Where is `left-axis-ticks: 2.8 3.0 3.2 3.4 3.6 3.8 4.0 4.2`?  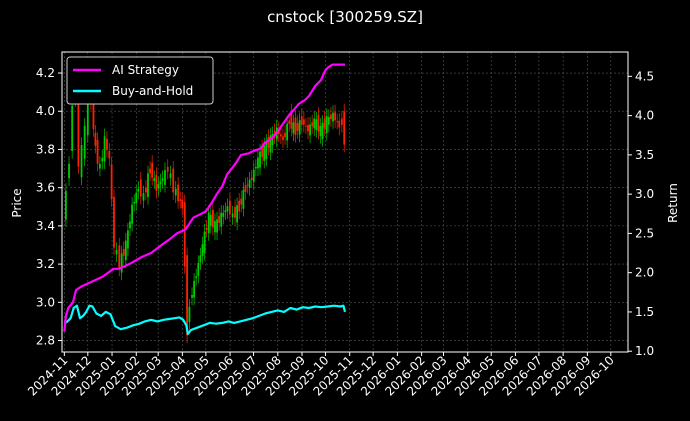 left-axis-ticks: 2.8 3.0 3.2 3.4 3.6 3.8 4.0 4.2 is located at coordinates (49, 207).